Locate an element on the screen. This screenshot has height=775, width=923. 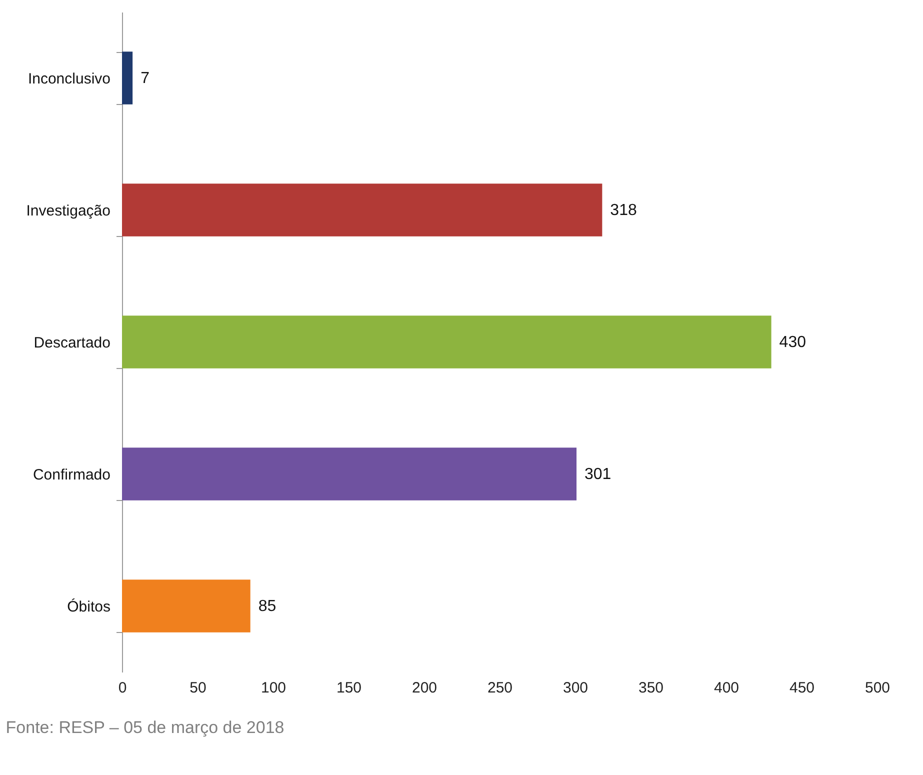
x-tick-label: 450 is located at coordinates (802, 688).